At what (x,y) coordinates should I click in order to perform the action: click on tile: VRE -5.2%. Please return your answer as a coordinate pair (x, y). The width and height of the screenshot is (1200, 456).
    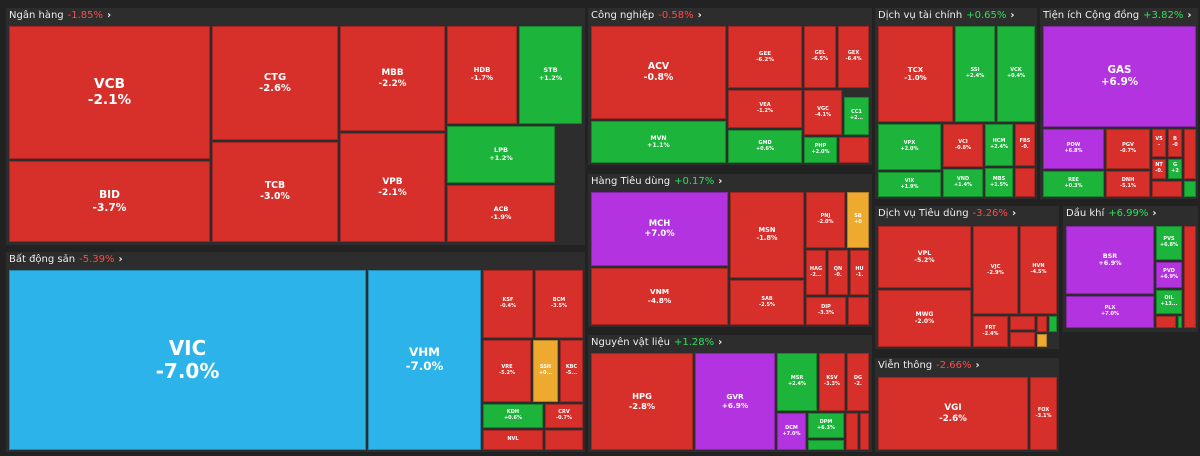
    Looking at the image, I should click on (507, 371).